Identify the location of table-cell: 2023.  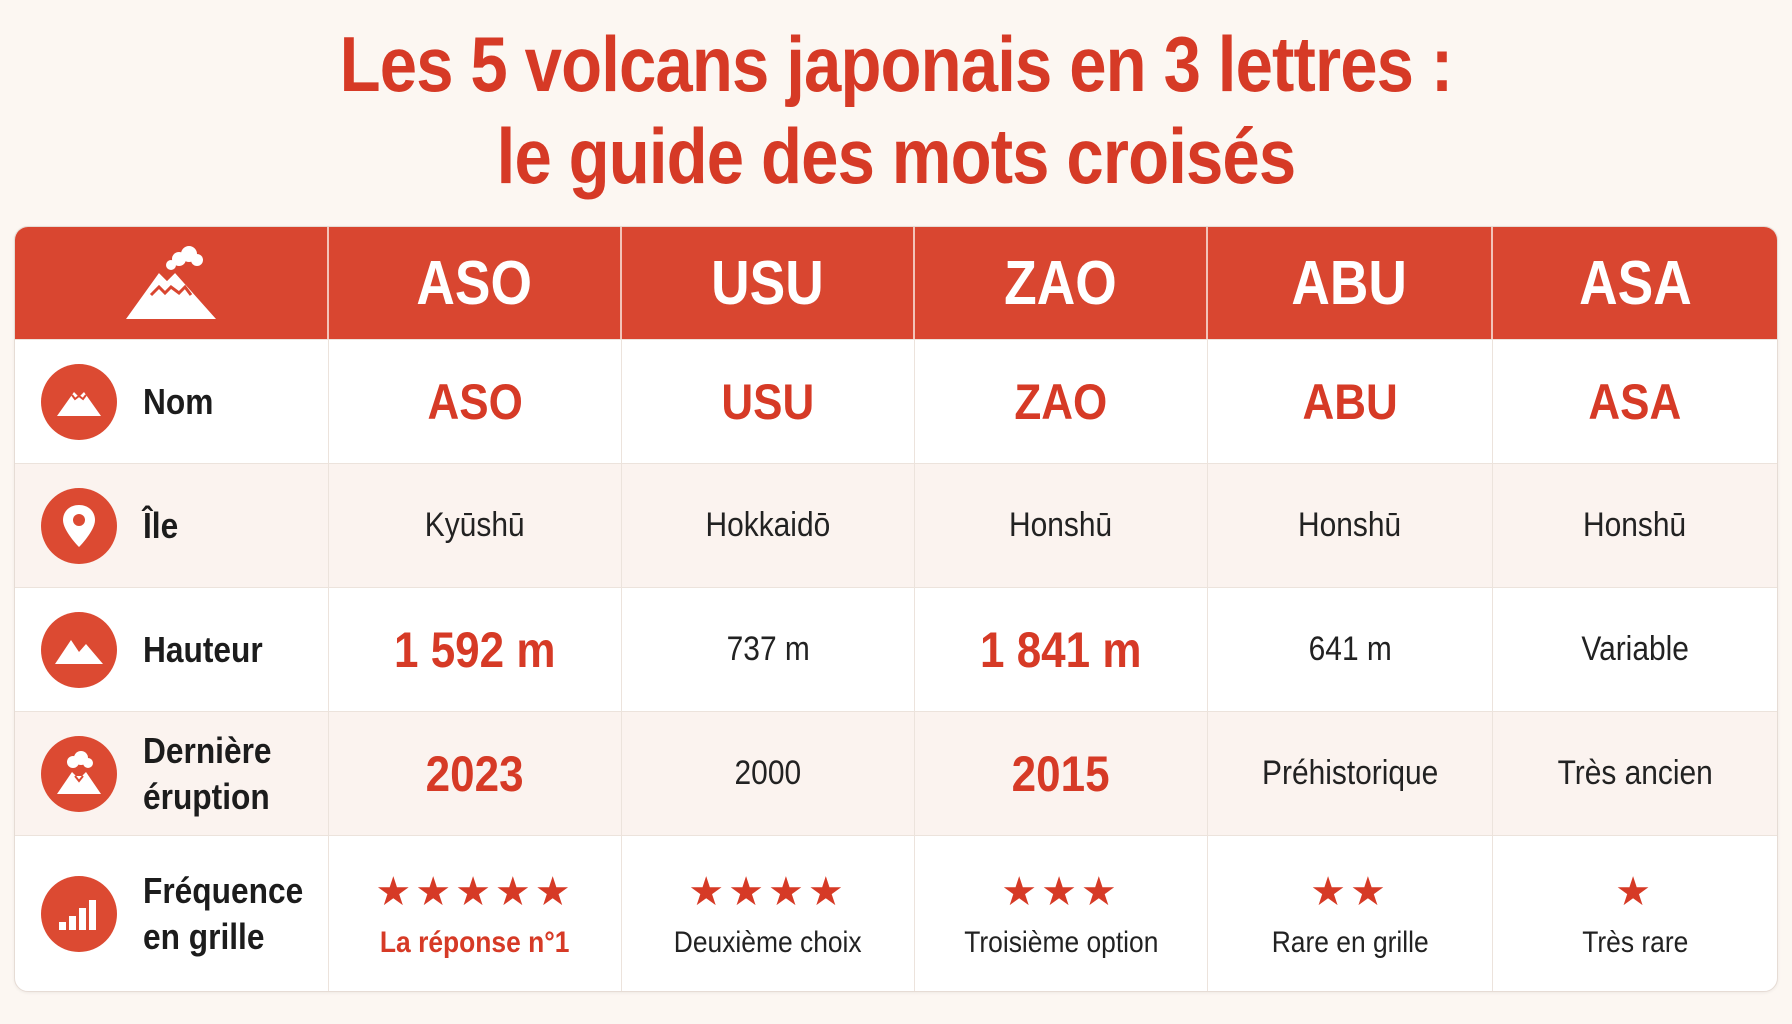
(475, 773).